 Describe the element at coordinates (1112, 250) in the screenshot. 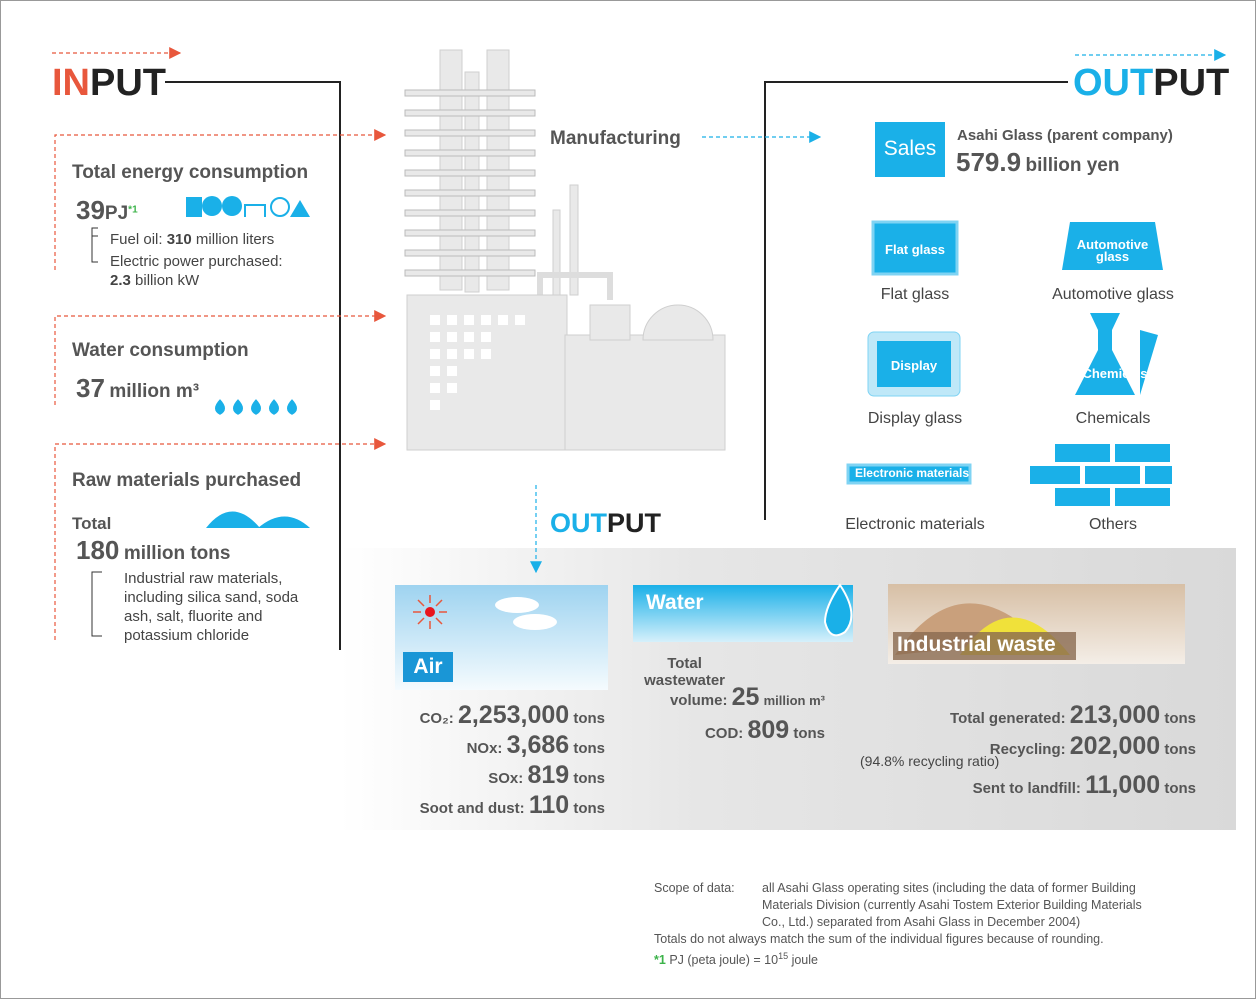

I see `icon-label: Automotive glass` at that location.